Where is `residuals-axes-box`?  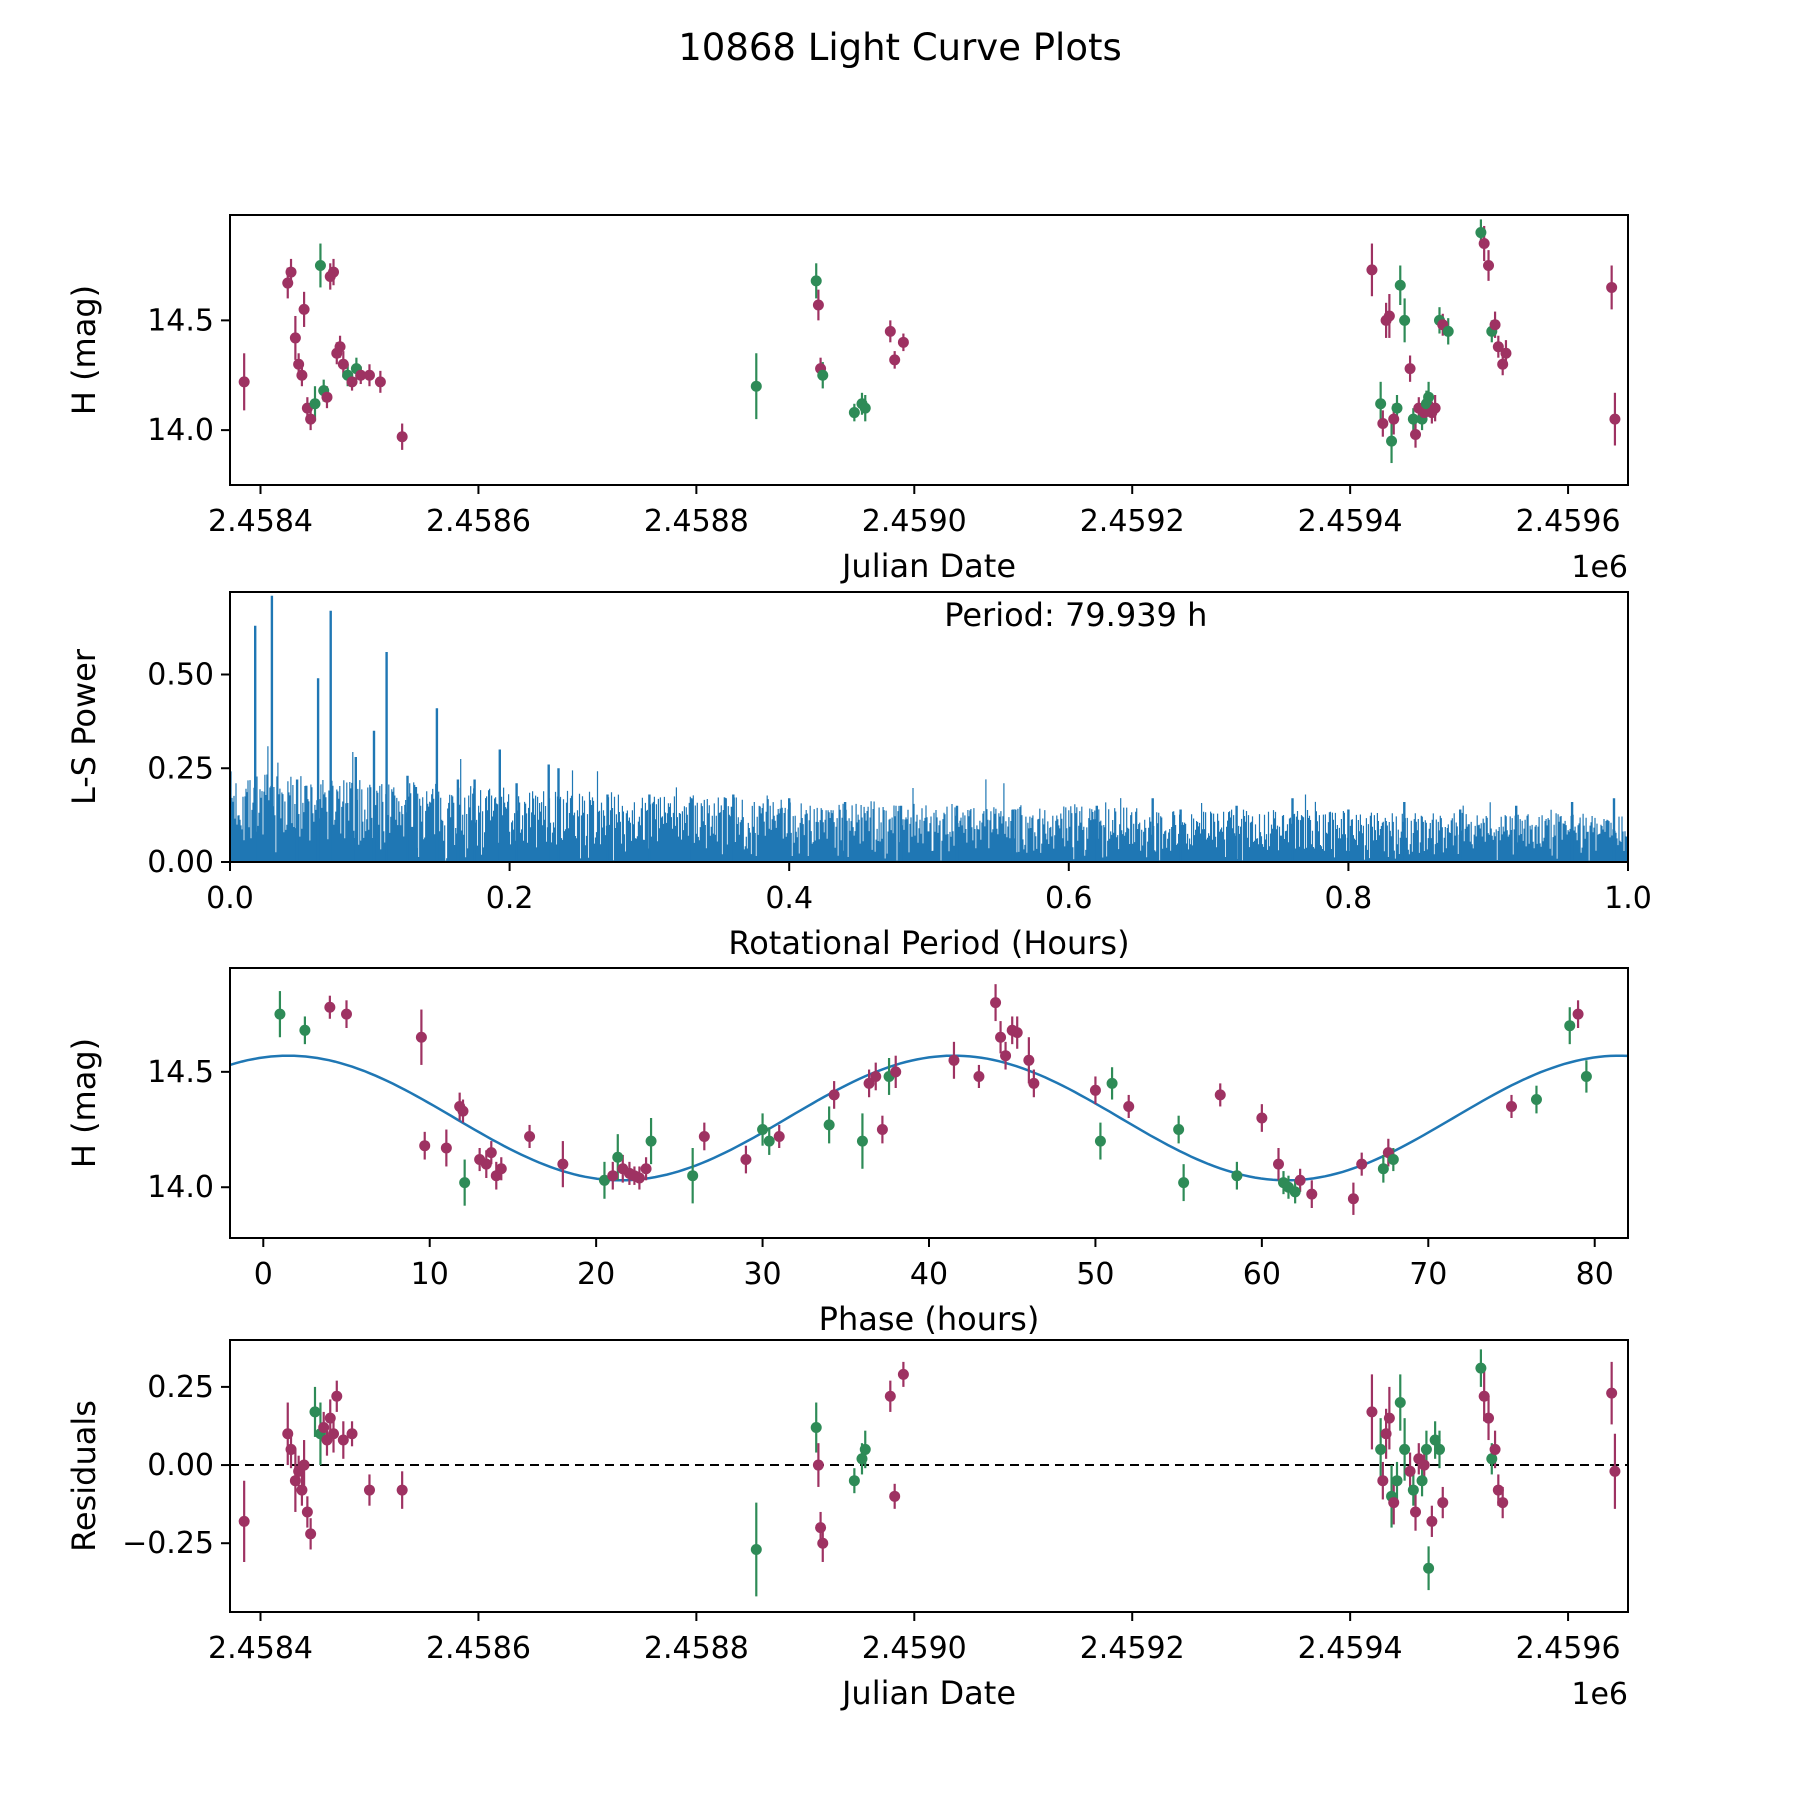 residuals-axes-box is located at coordinates (929, 1476).